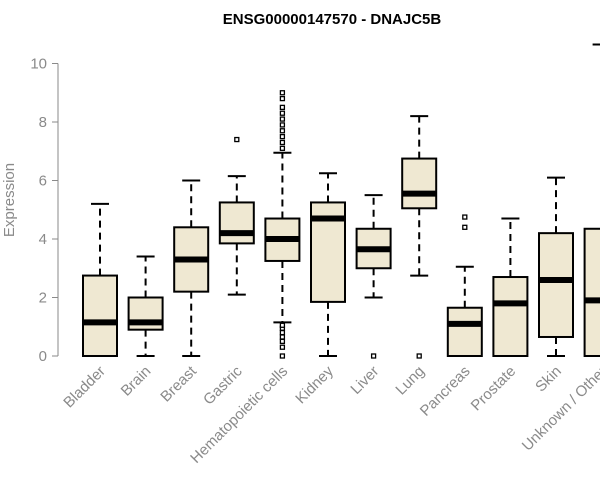 Image resolution: width=600 pixels, height=500 pixels. Describe the element at coordinates (373, 276) in the screenshot. I see `box-liver` at that location.